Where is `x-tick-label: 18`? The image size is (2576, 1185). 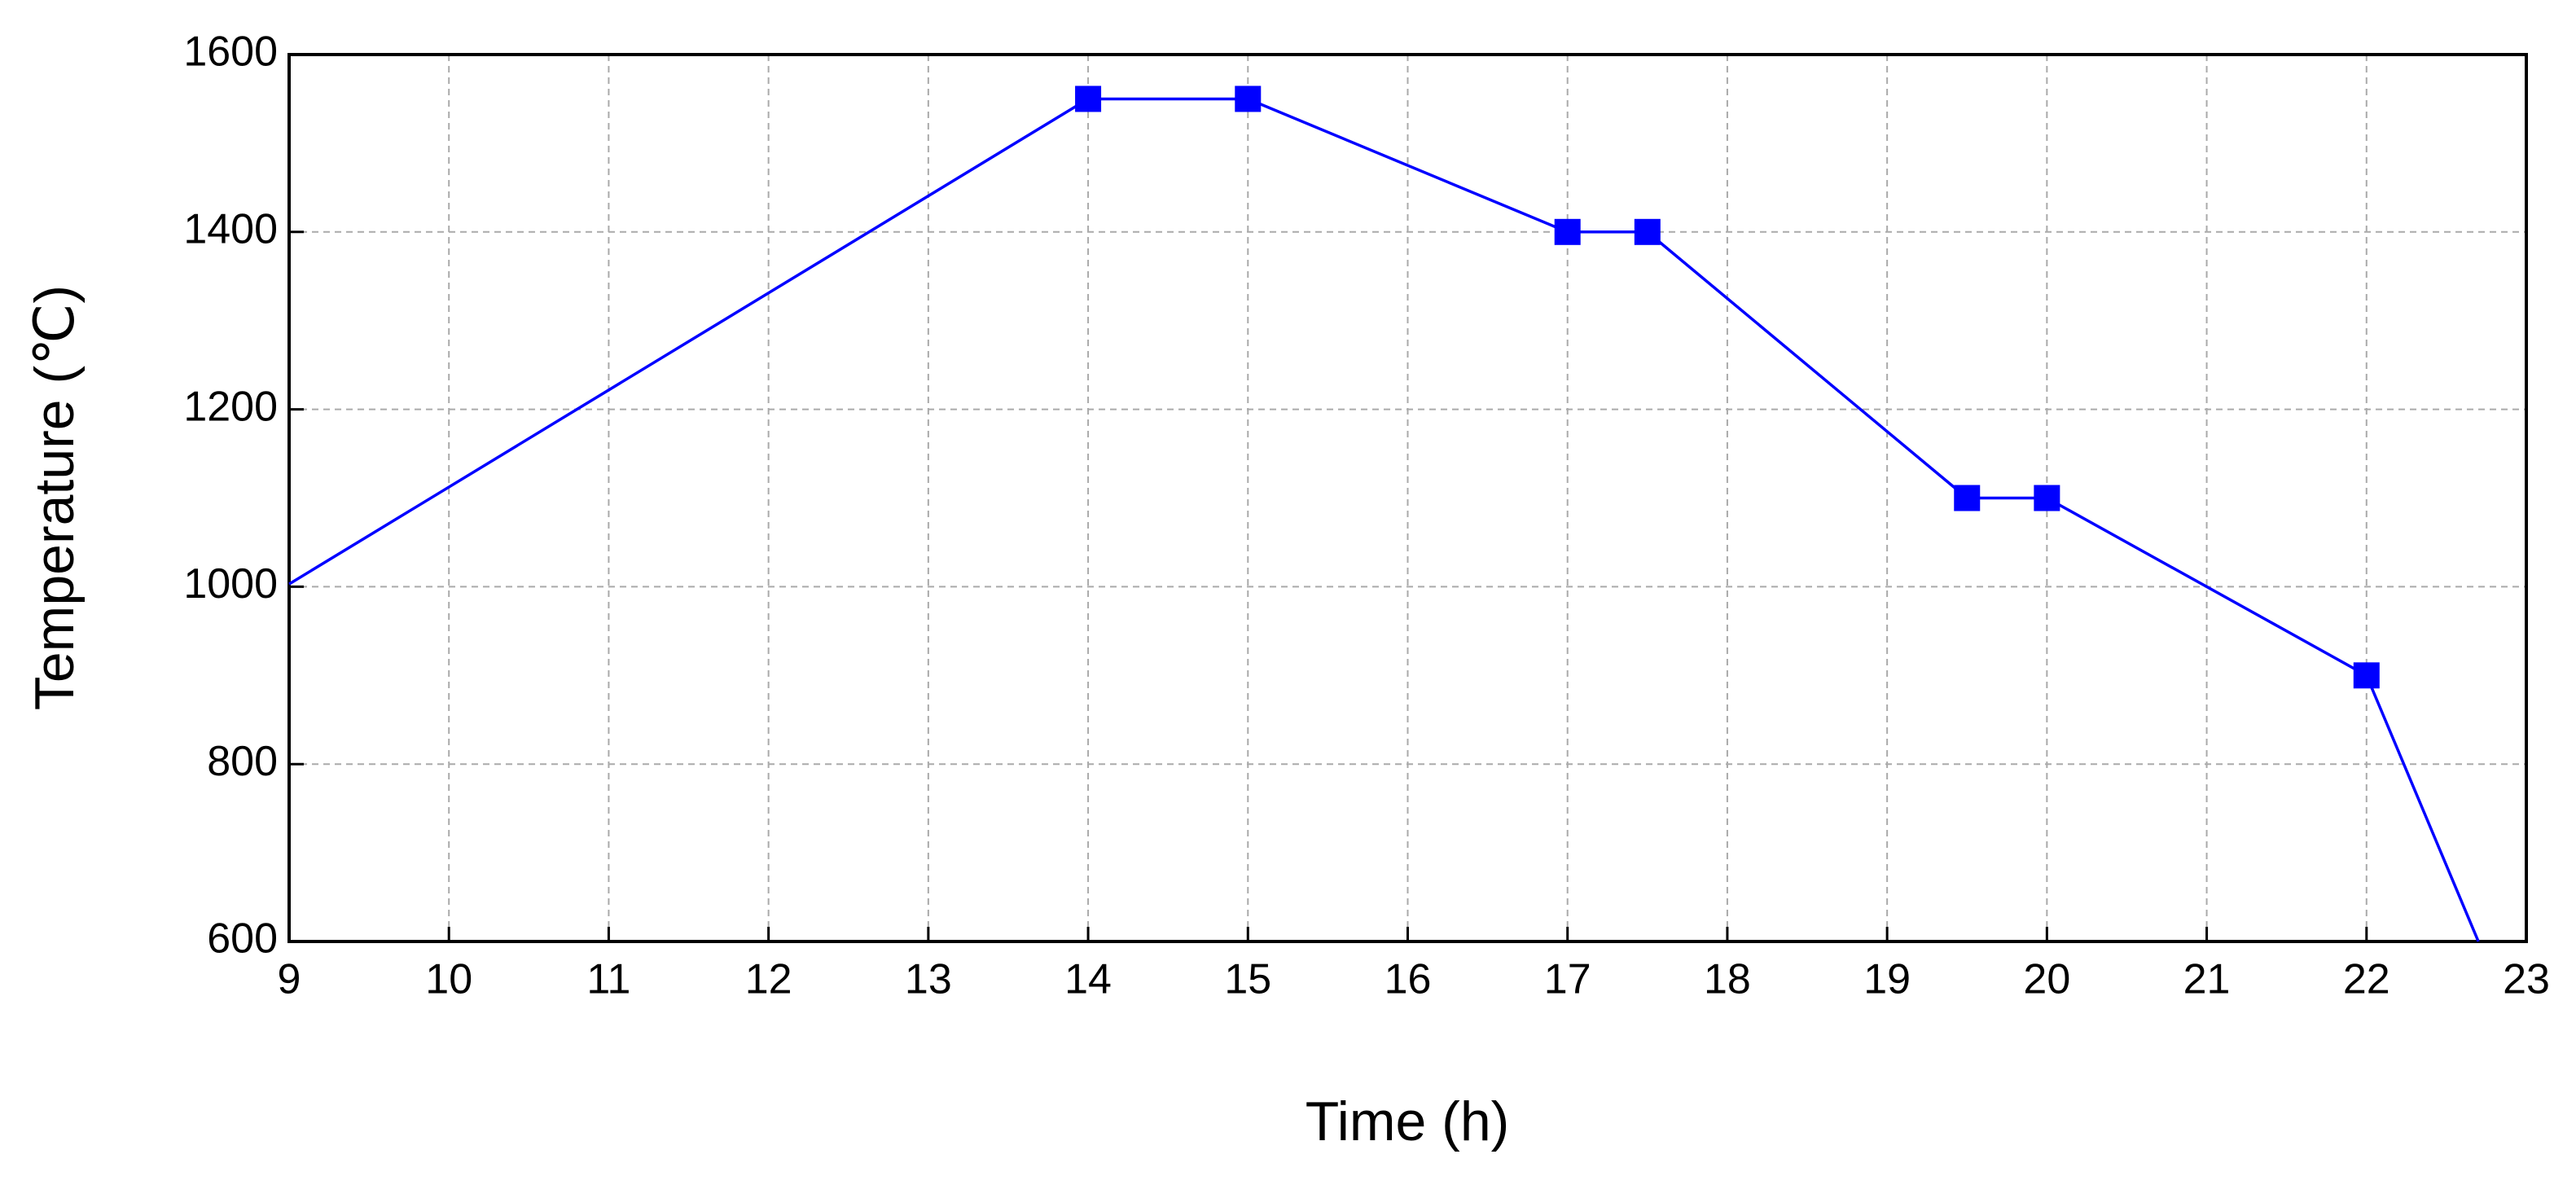 x-tick-label: 18 is located at coordinates (1727, 980).